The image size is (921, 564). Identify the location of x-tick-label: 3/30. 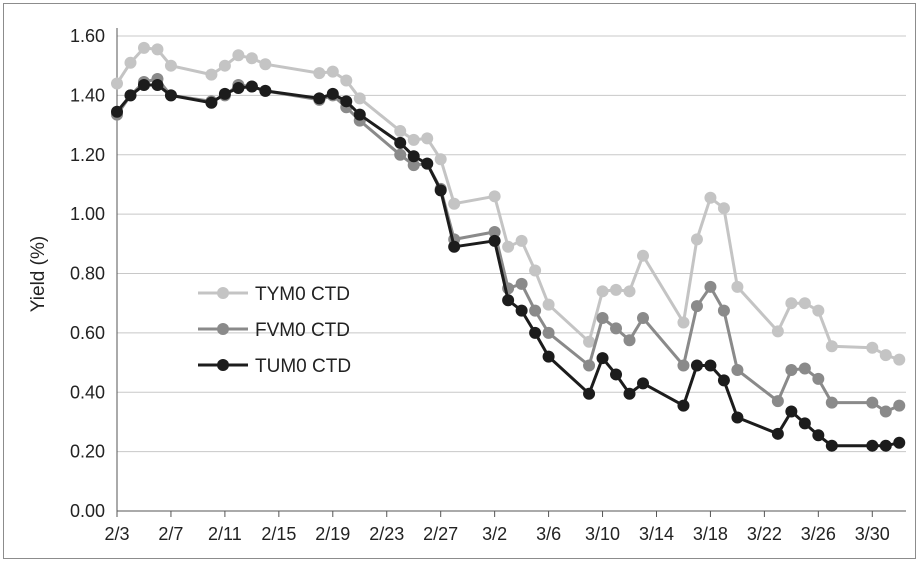
(872, 534).